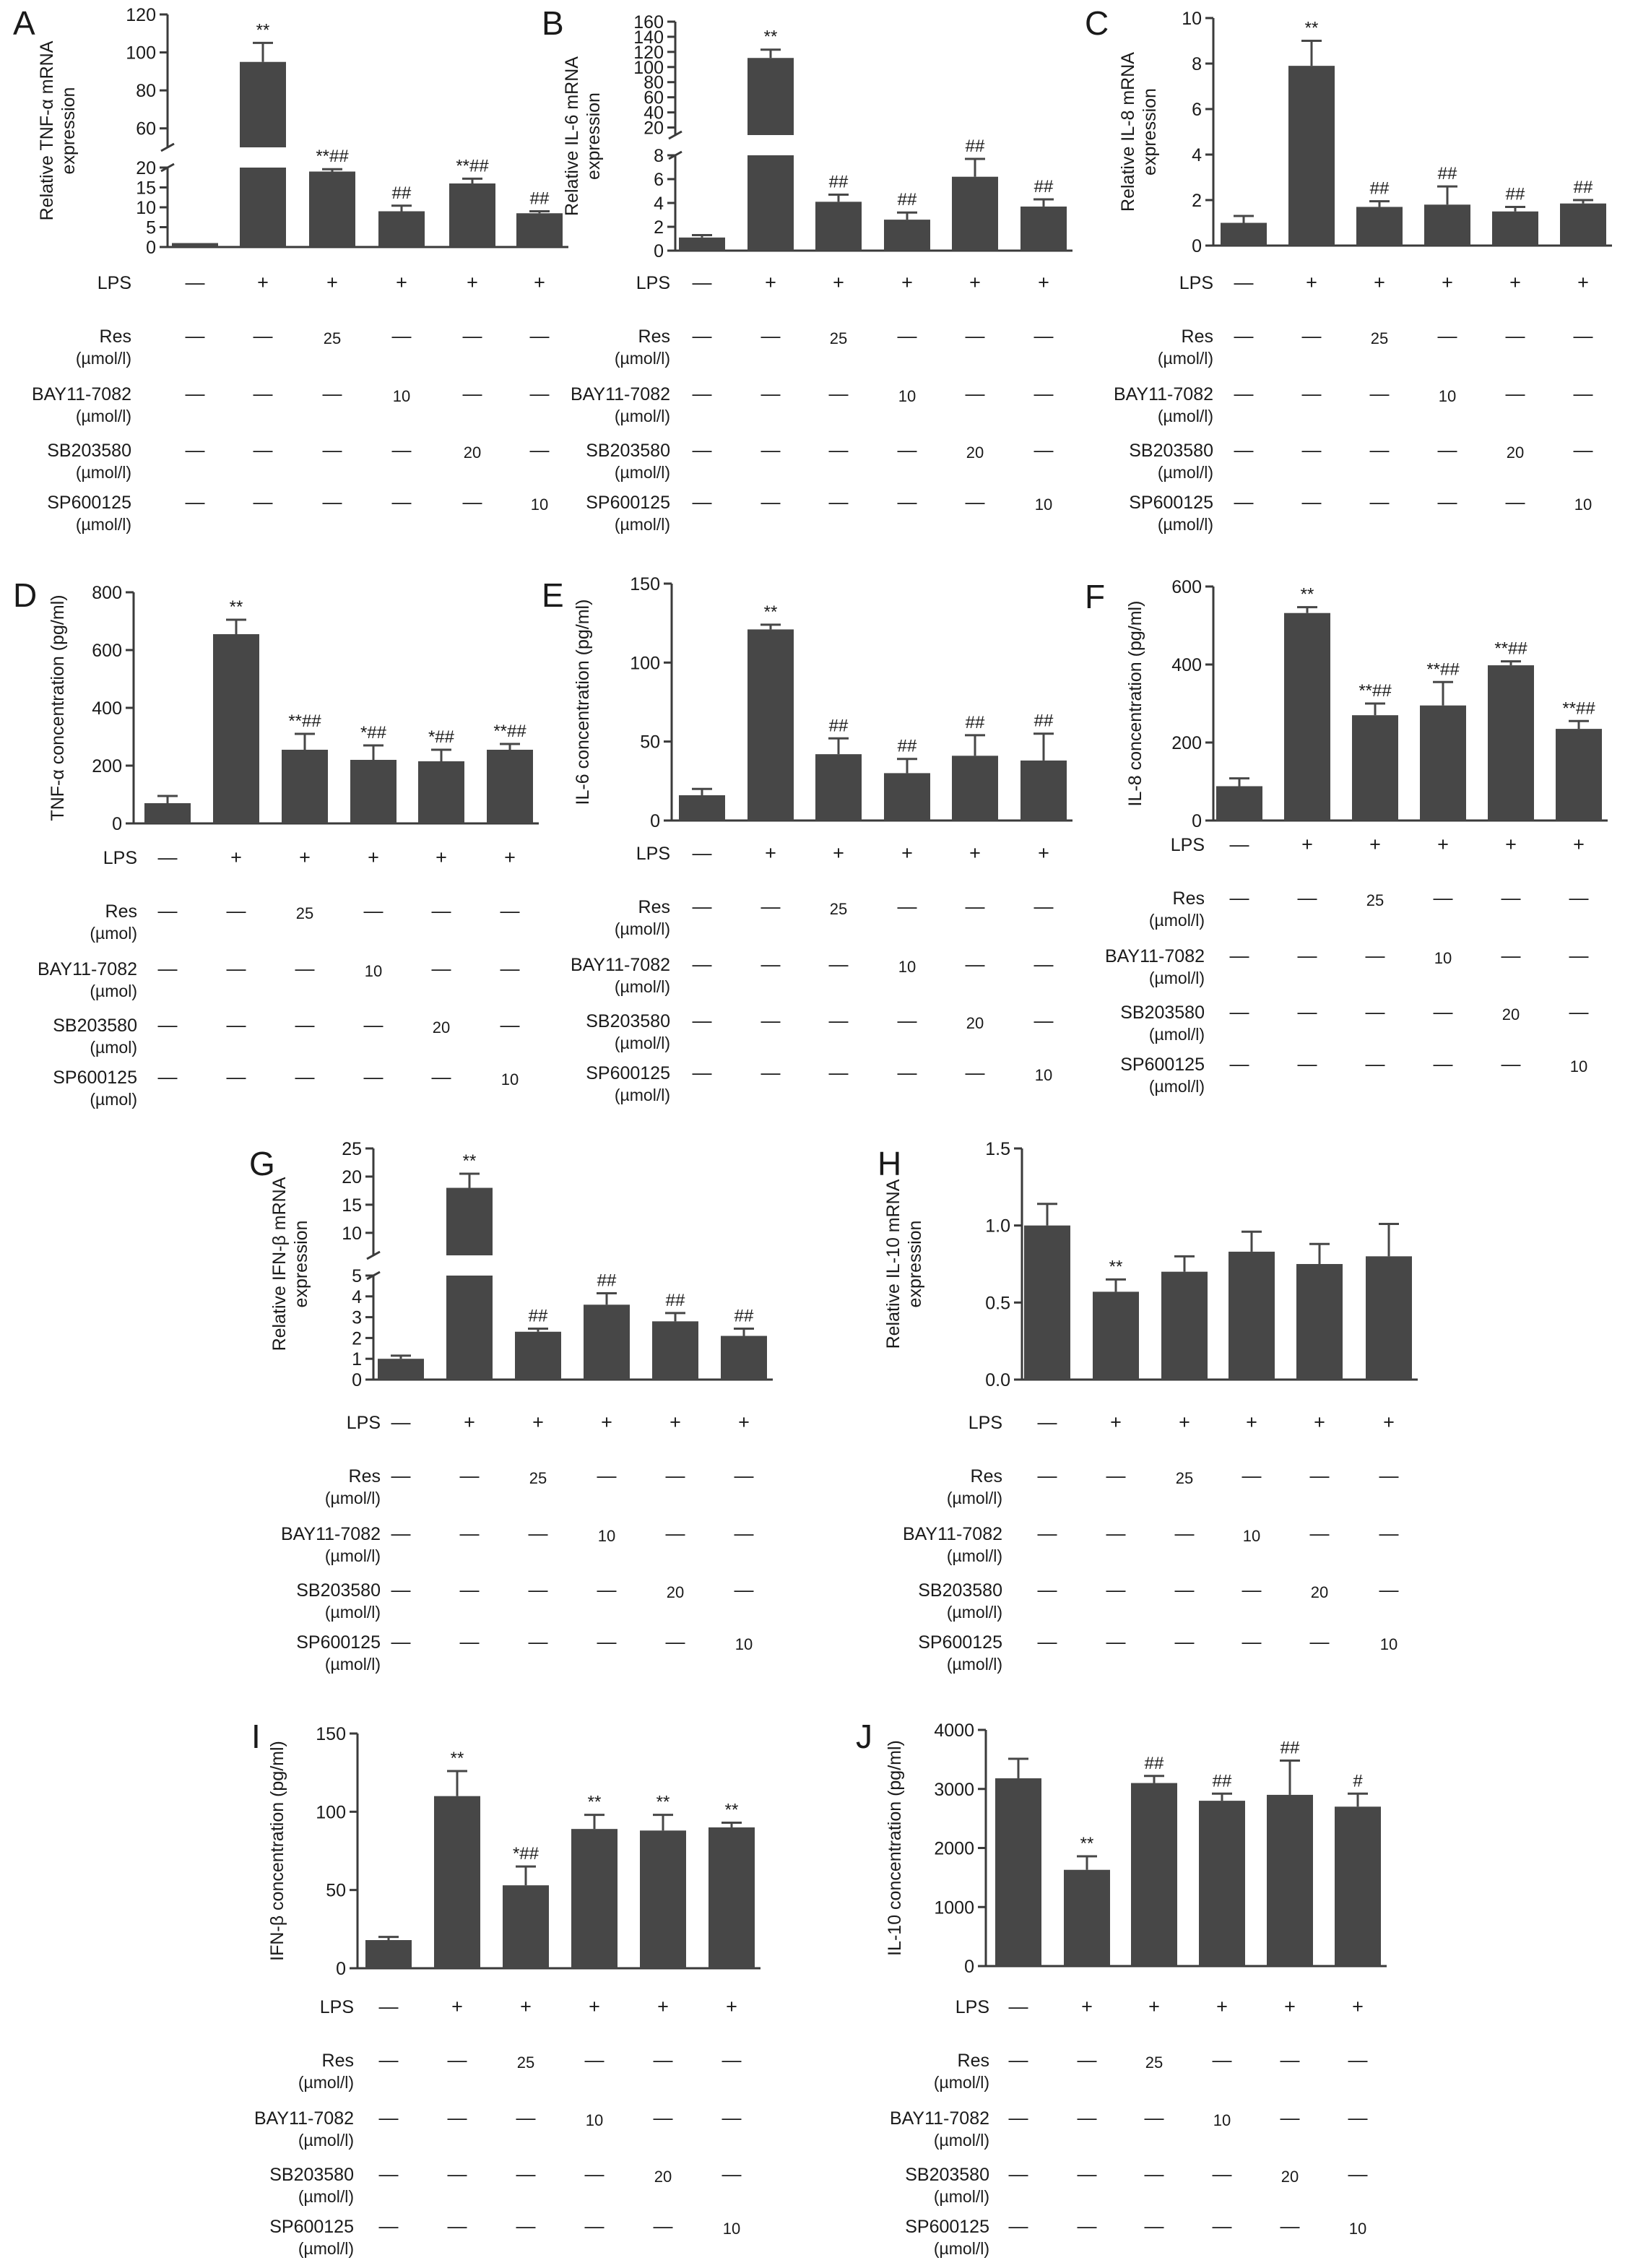  I want to click on treatment-row-label: SB203580, so click(338, 1590).